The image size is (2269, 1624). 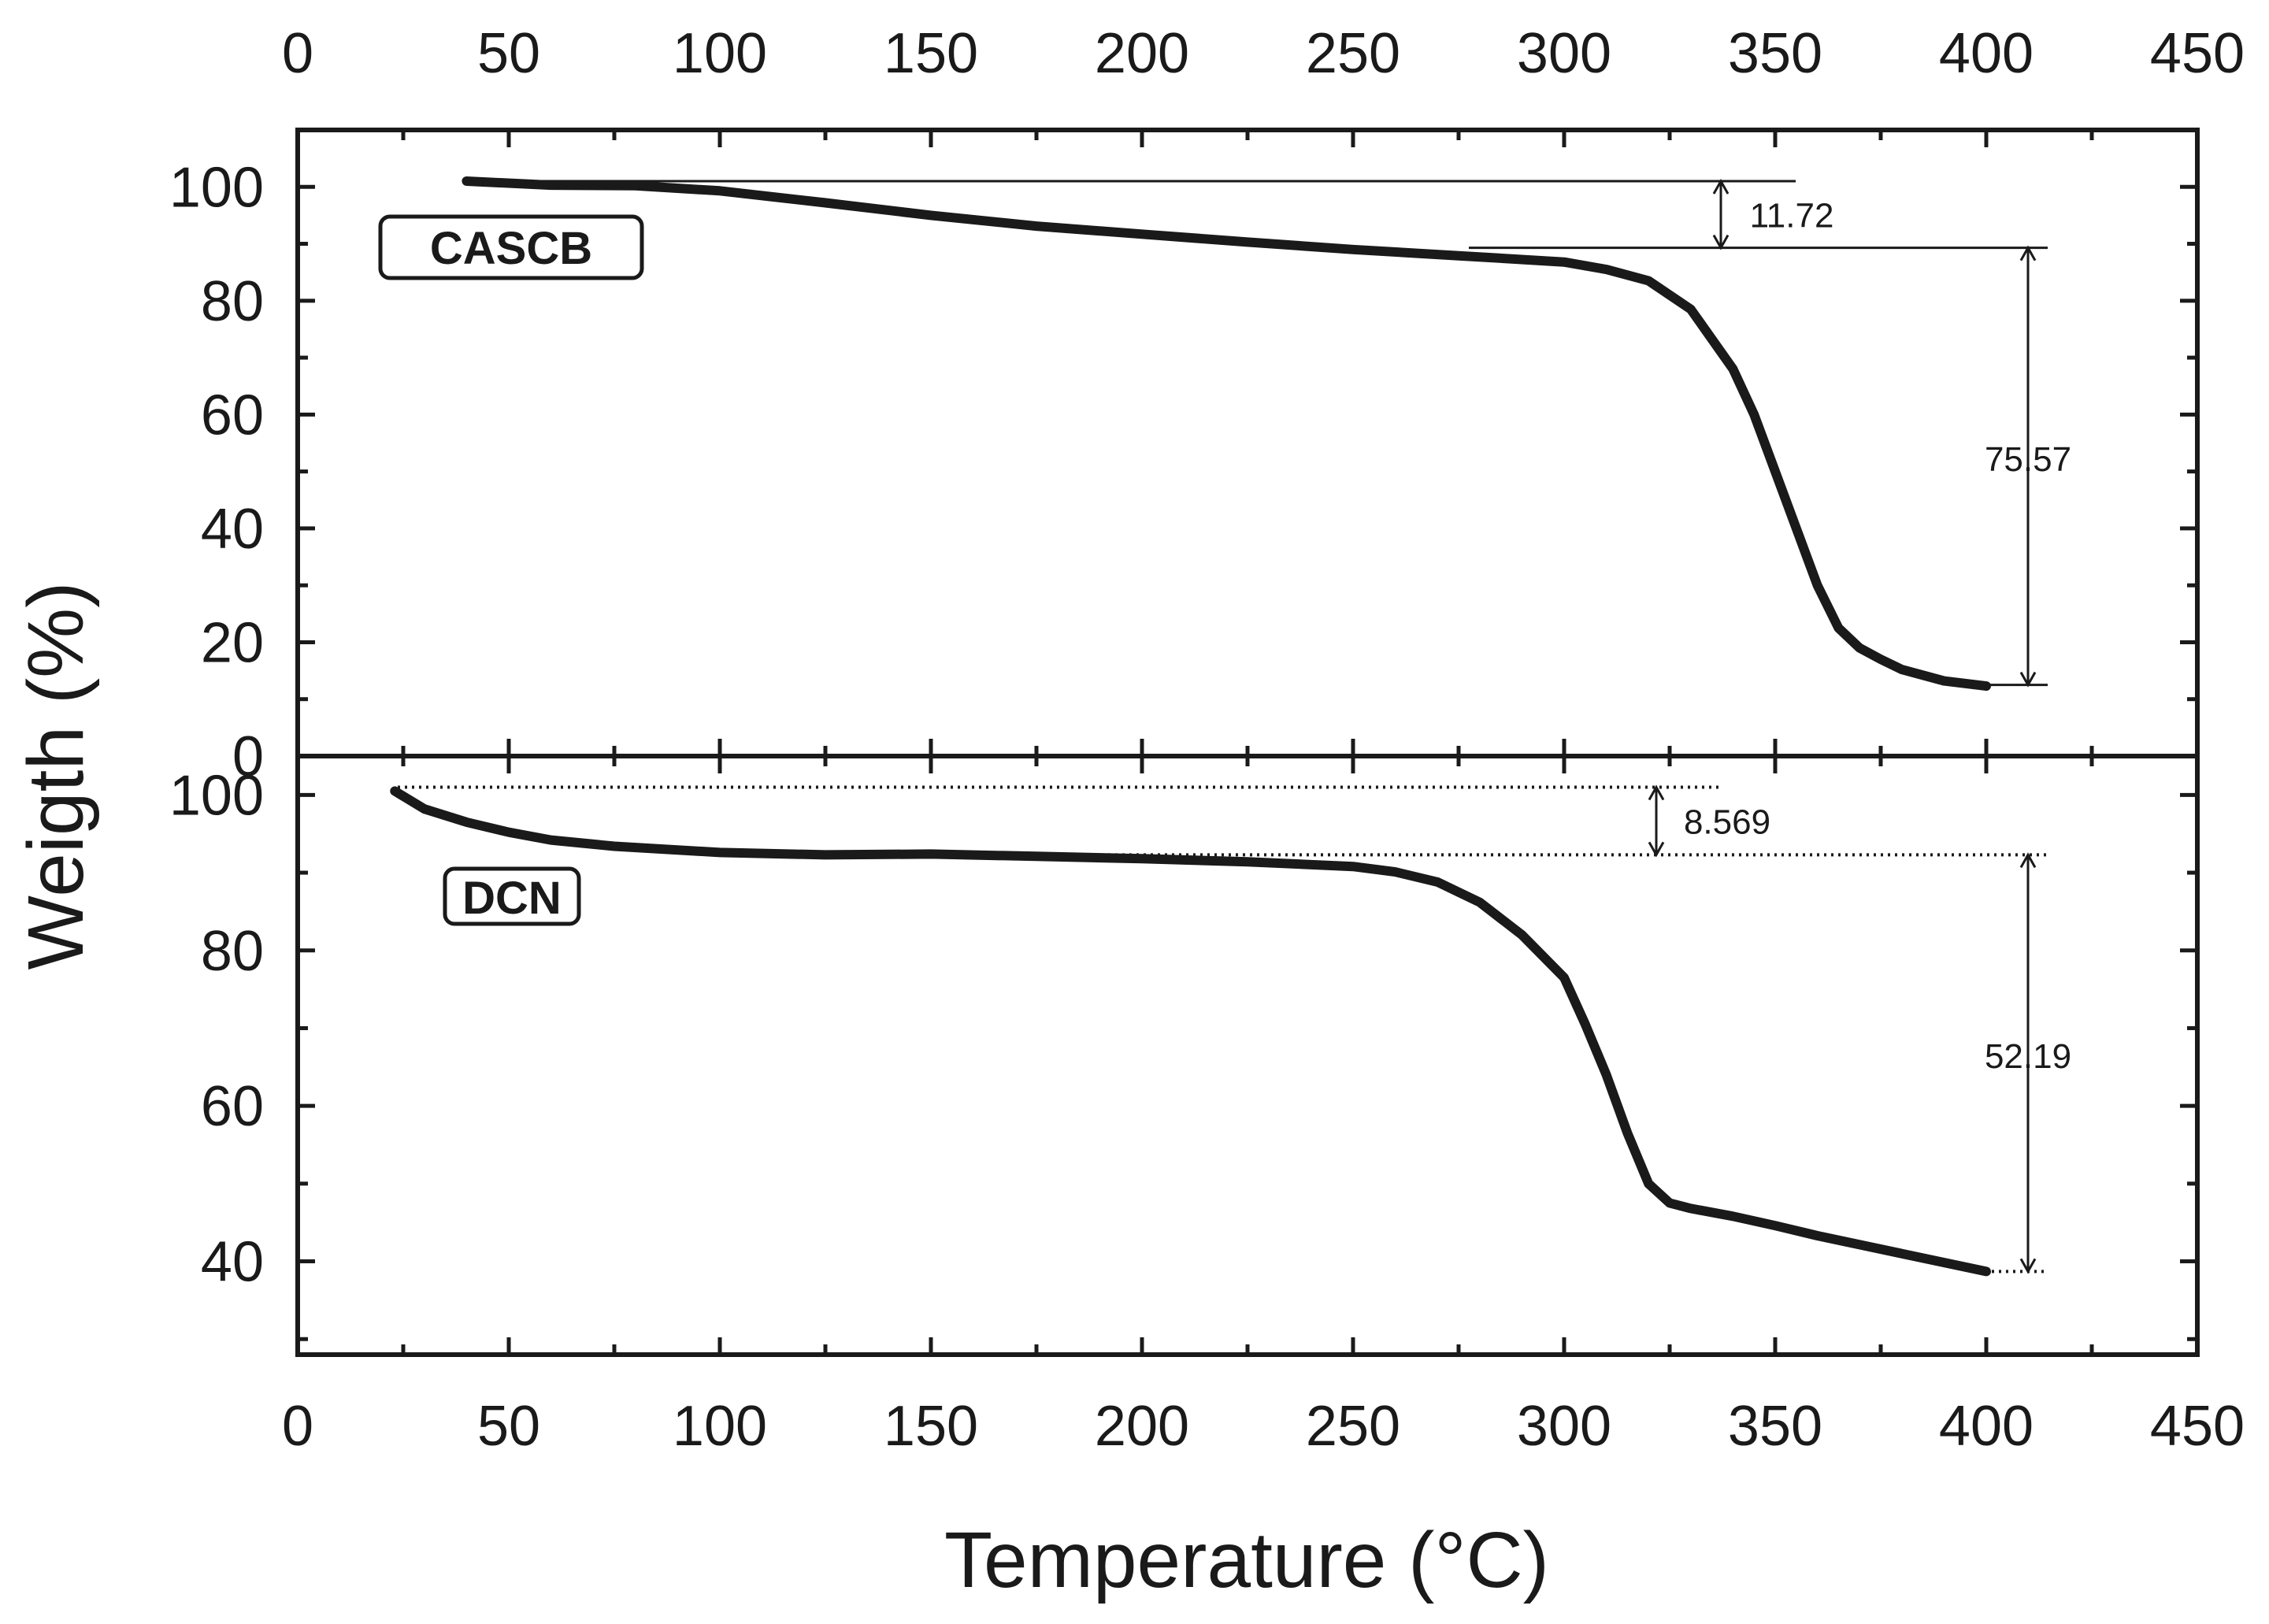 I want to click on weight-loss-annotations: 11.72 75.57 8.569 52.19, so click(x=1867, y=726).